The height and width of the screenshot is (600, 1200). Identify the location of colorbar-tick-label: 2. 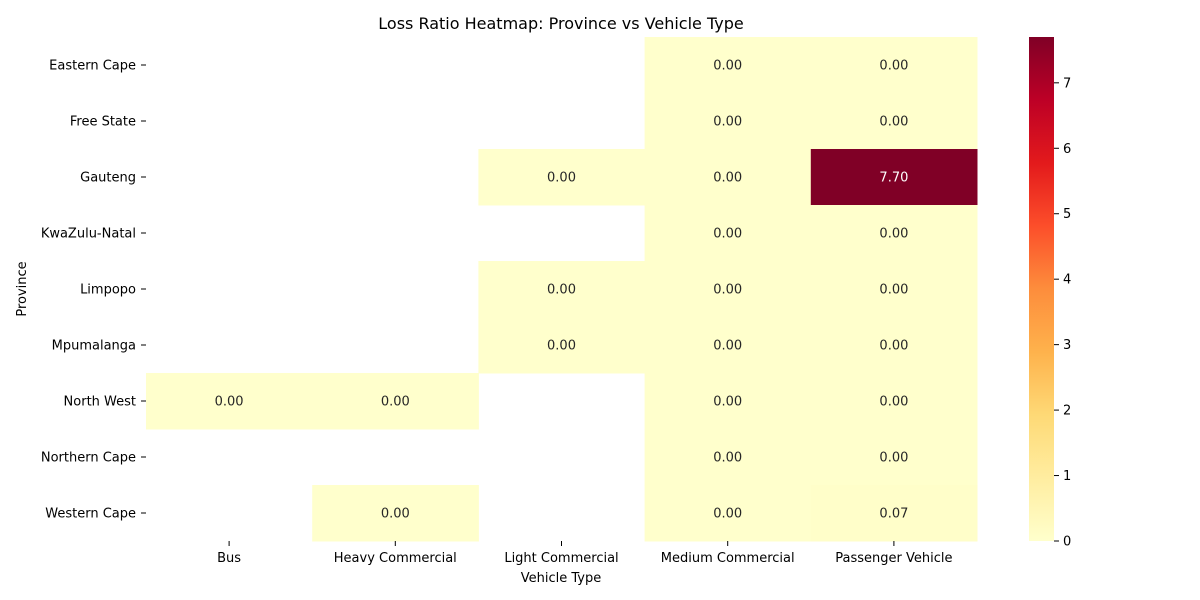
(1067, 411).